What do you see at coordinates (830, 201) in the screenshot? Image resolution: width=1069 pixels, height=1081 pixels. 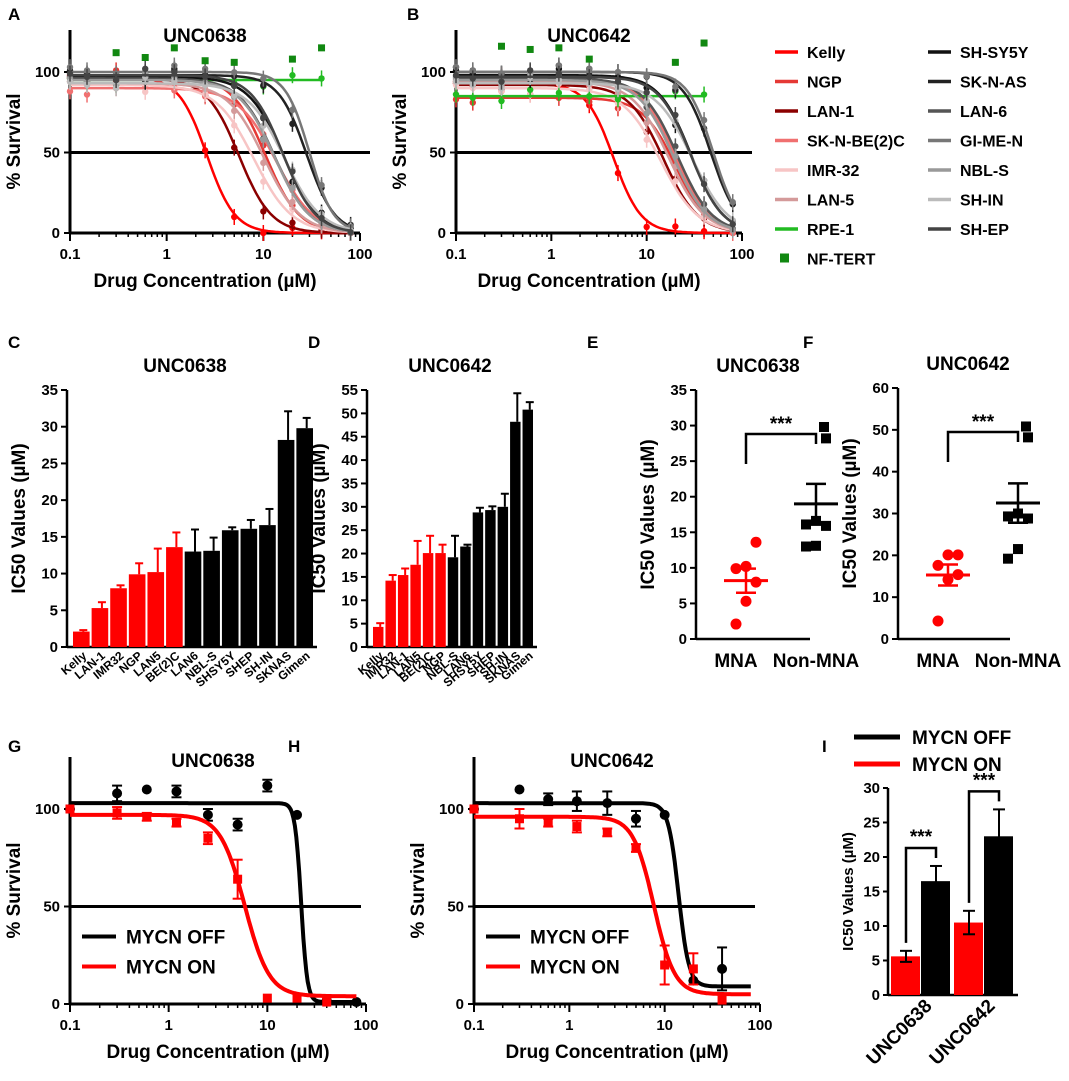 I see `legend-label: LAN-5` at bounding box center [830, 201].